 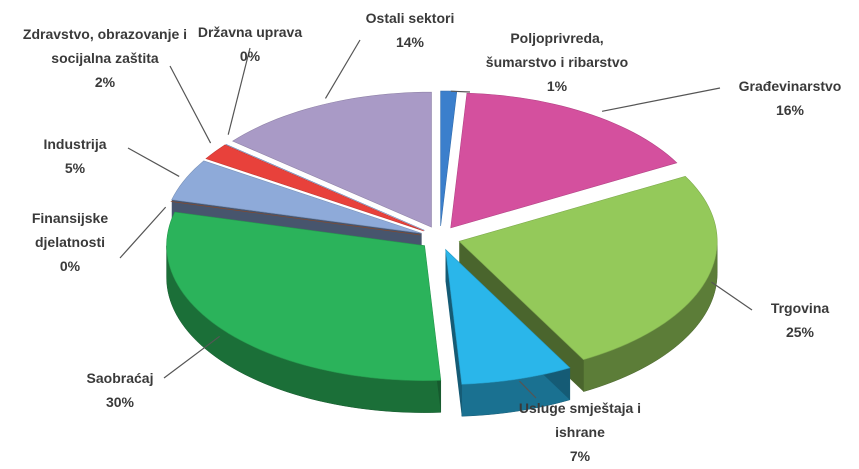 What do you see at coordinates (800, 308) in the screenshot?
I see `category-label: Trgovina` at bounding box center [800, 308].